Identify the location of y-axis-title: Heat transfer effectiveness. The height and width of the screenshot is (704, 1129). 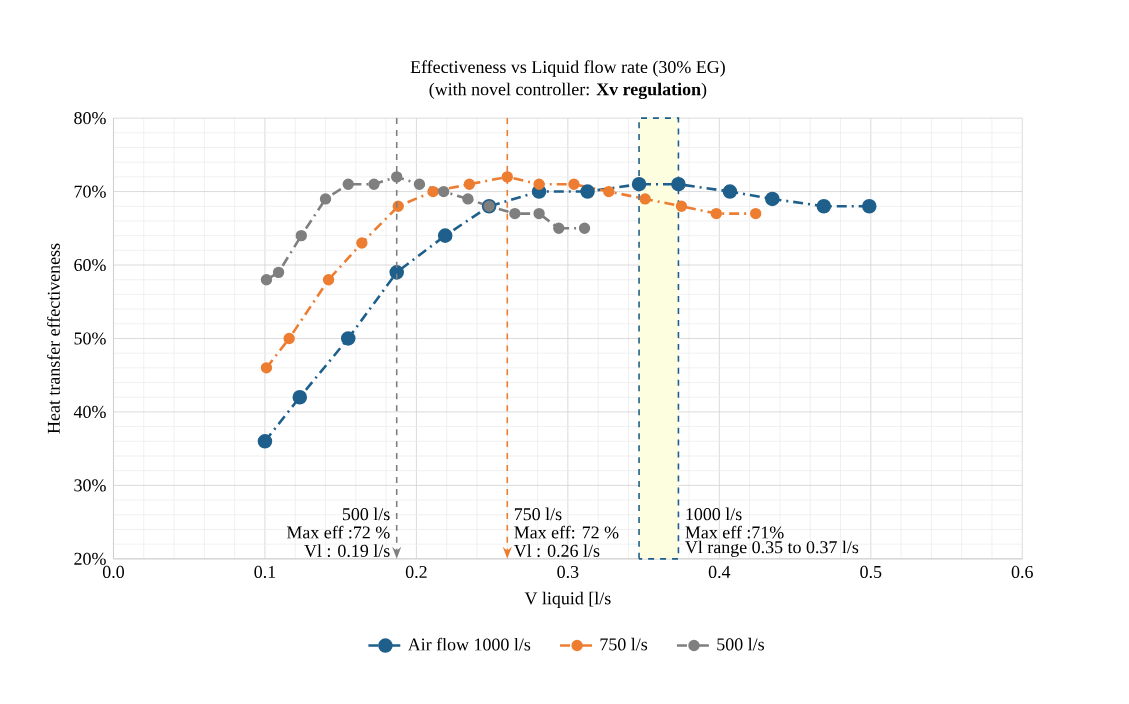
(53, 338).